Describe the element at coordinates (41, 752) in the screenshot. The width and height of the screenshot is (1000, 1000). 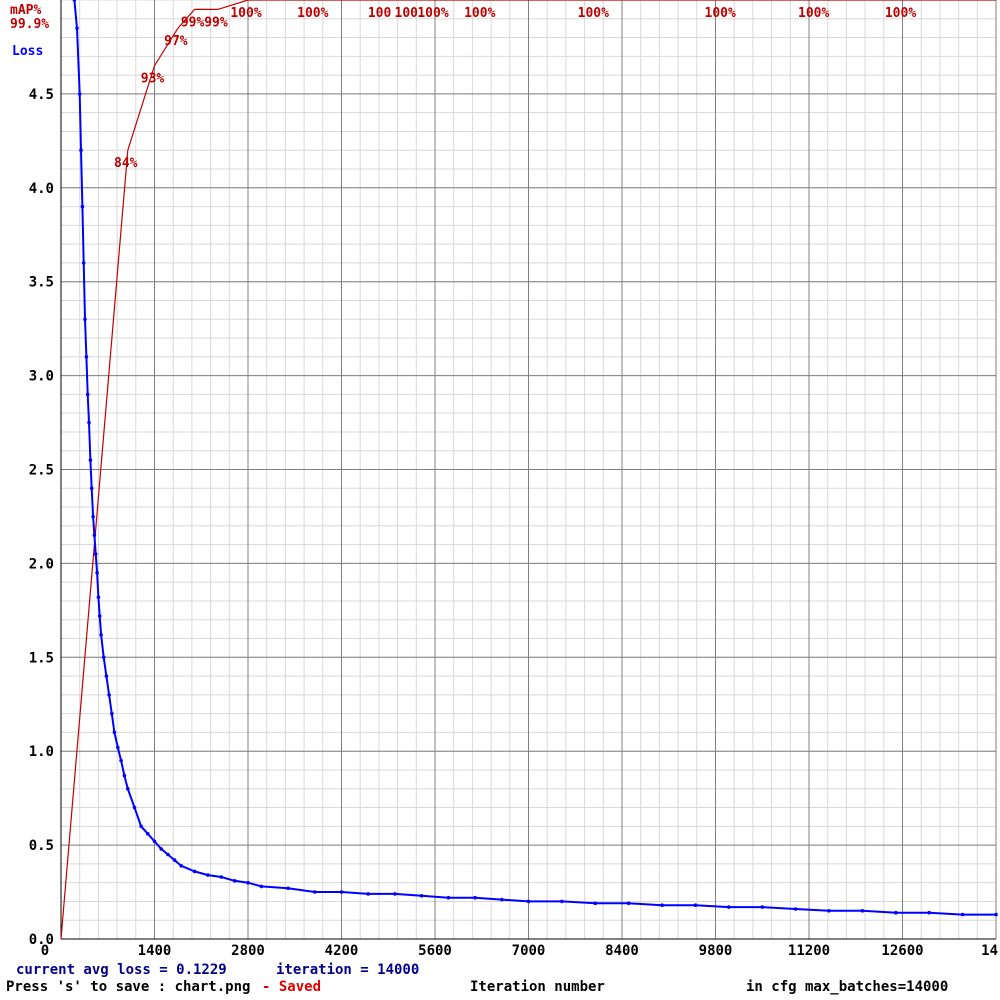
I see `y-tick-label: 1.0` at that location.